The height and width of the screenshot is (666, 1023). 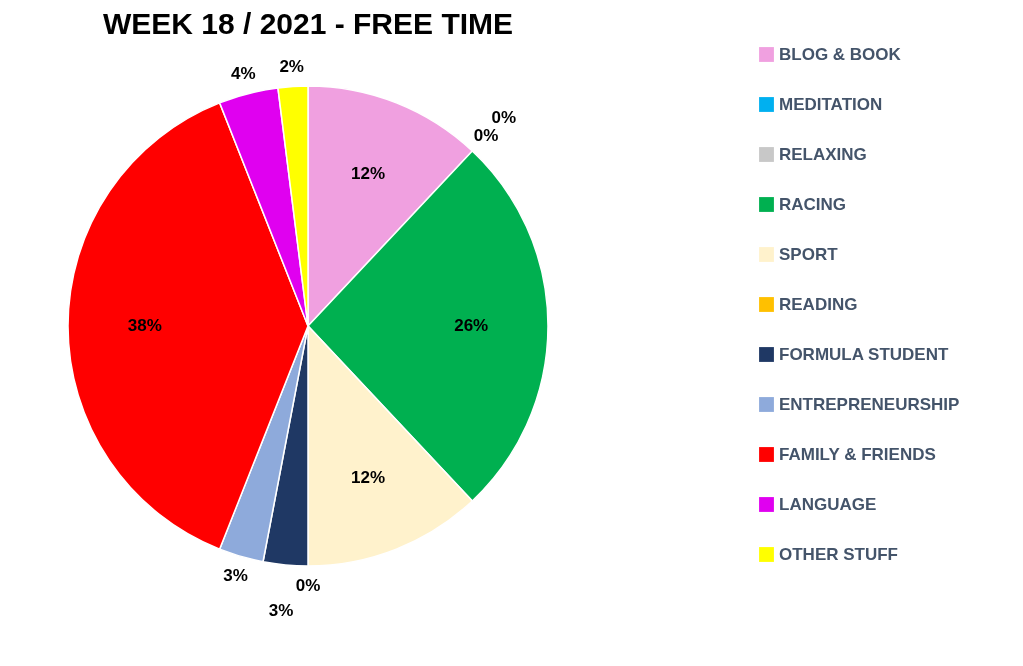 I want to click on legend-label: SPORT, so click(x=809, y=254).